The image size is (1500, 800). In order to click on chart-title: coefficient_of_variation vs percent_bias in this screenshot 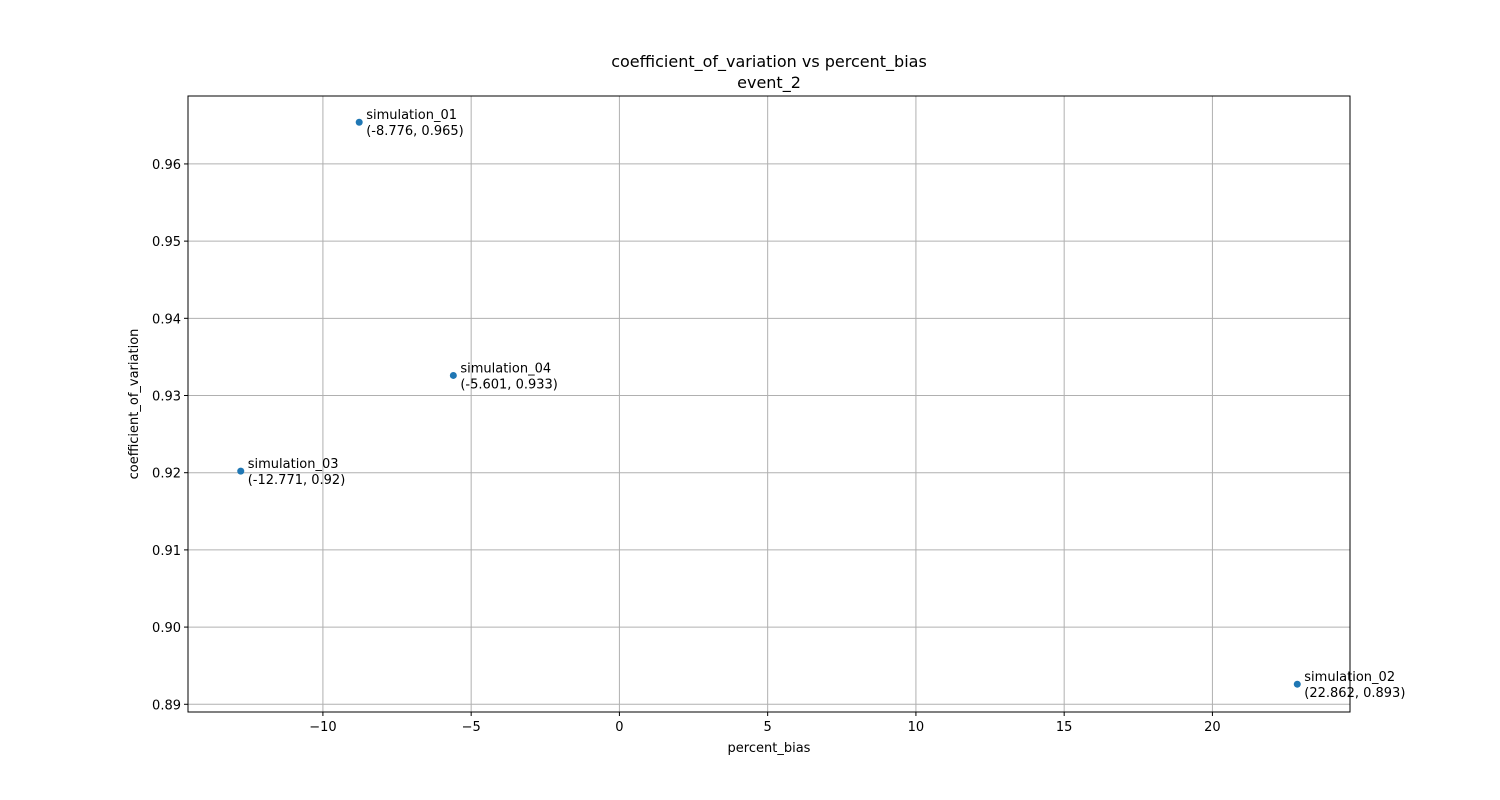, I will do `click(769, 62)`.